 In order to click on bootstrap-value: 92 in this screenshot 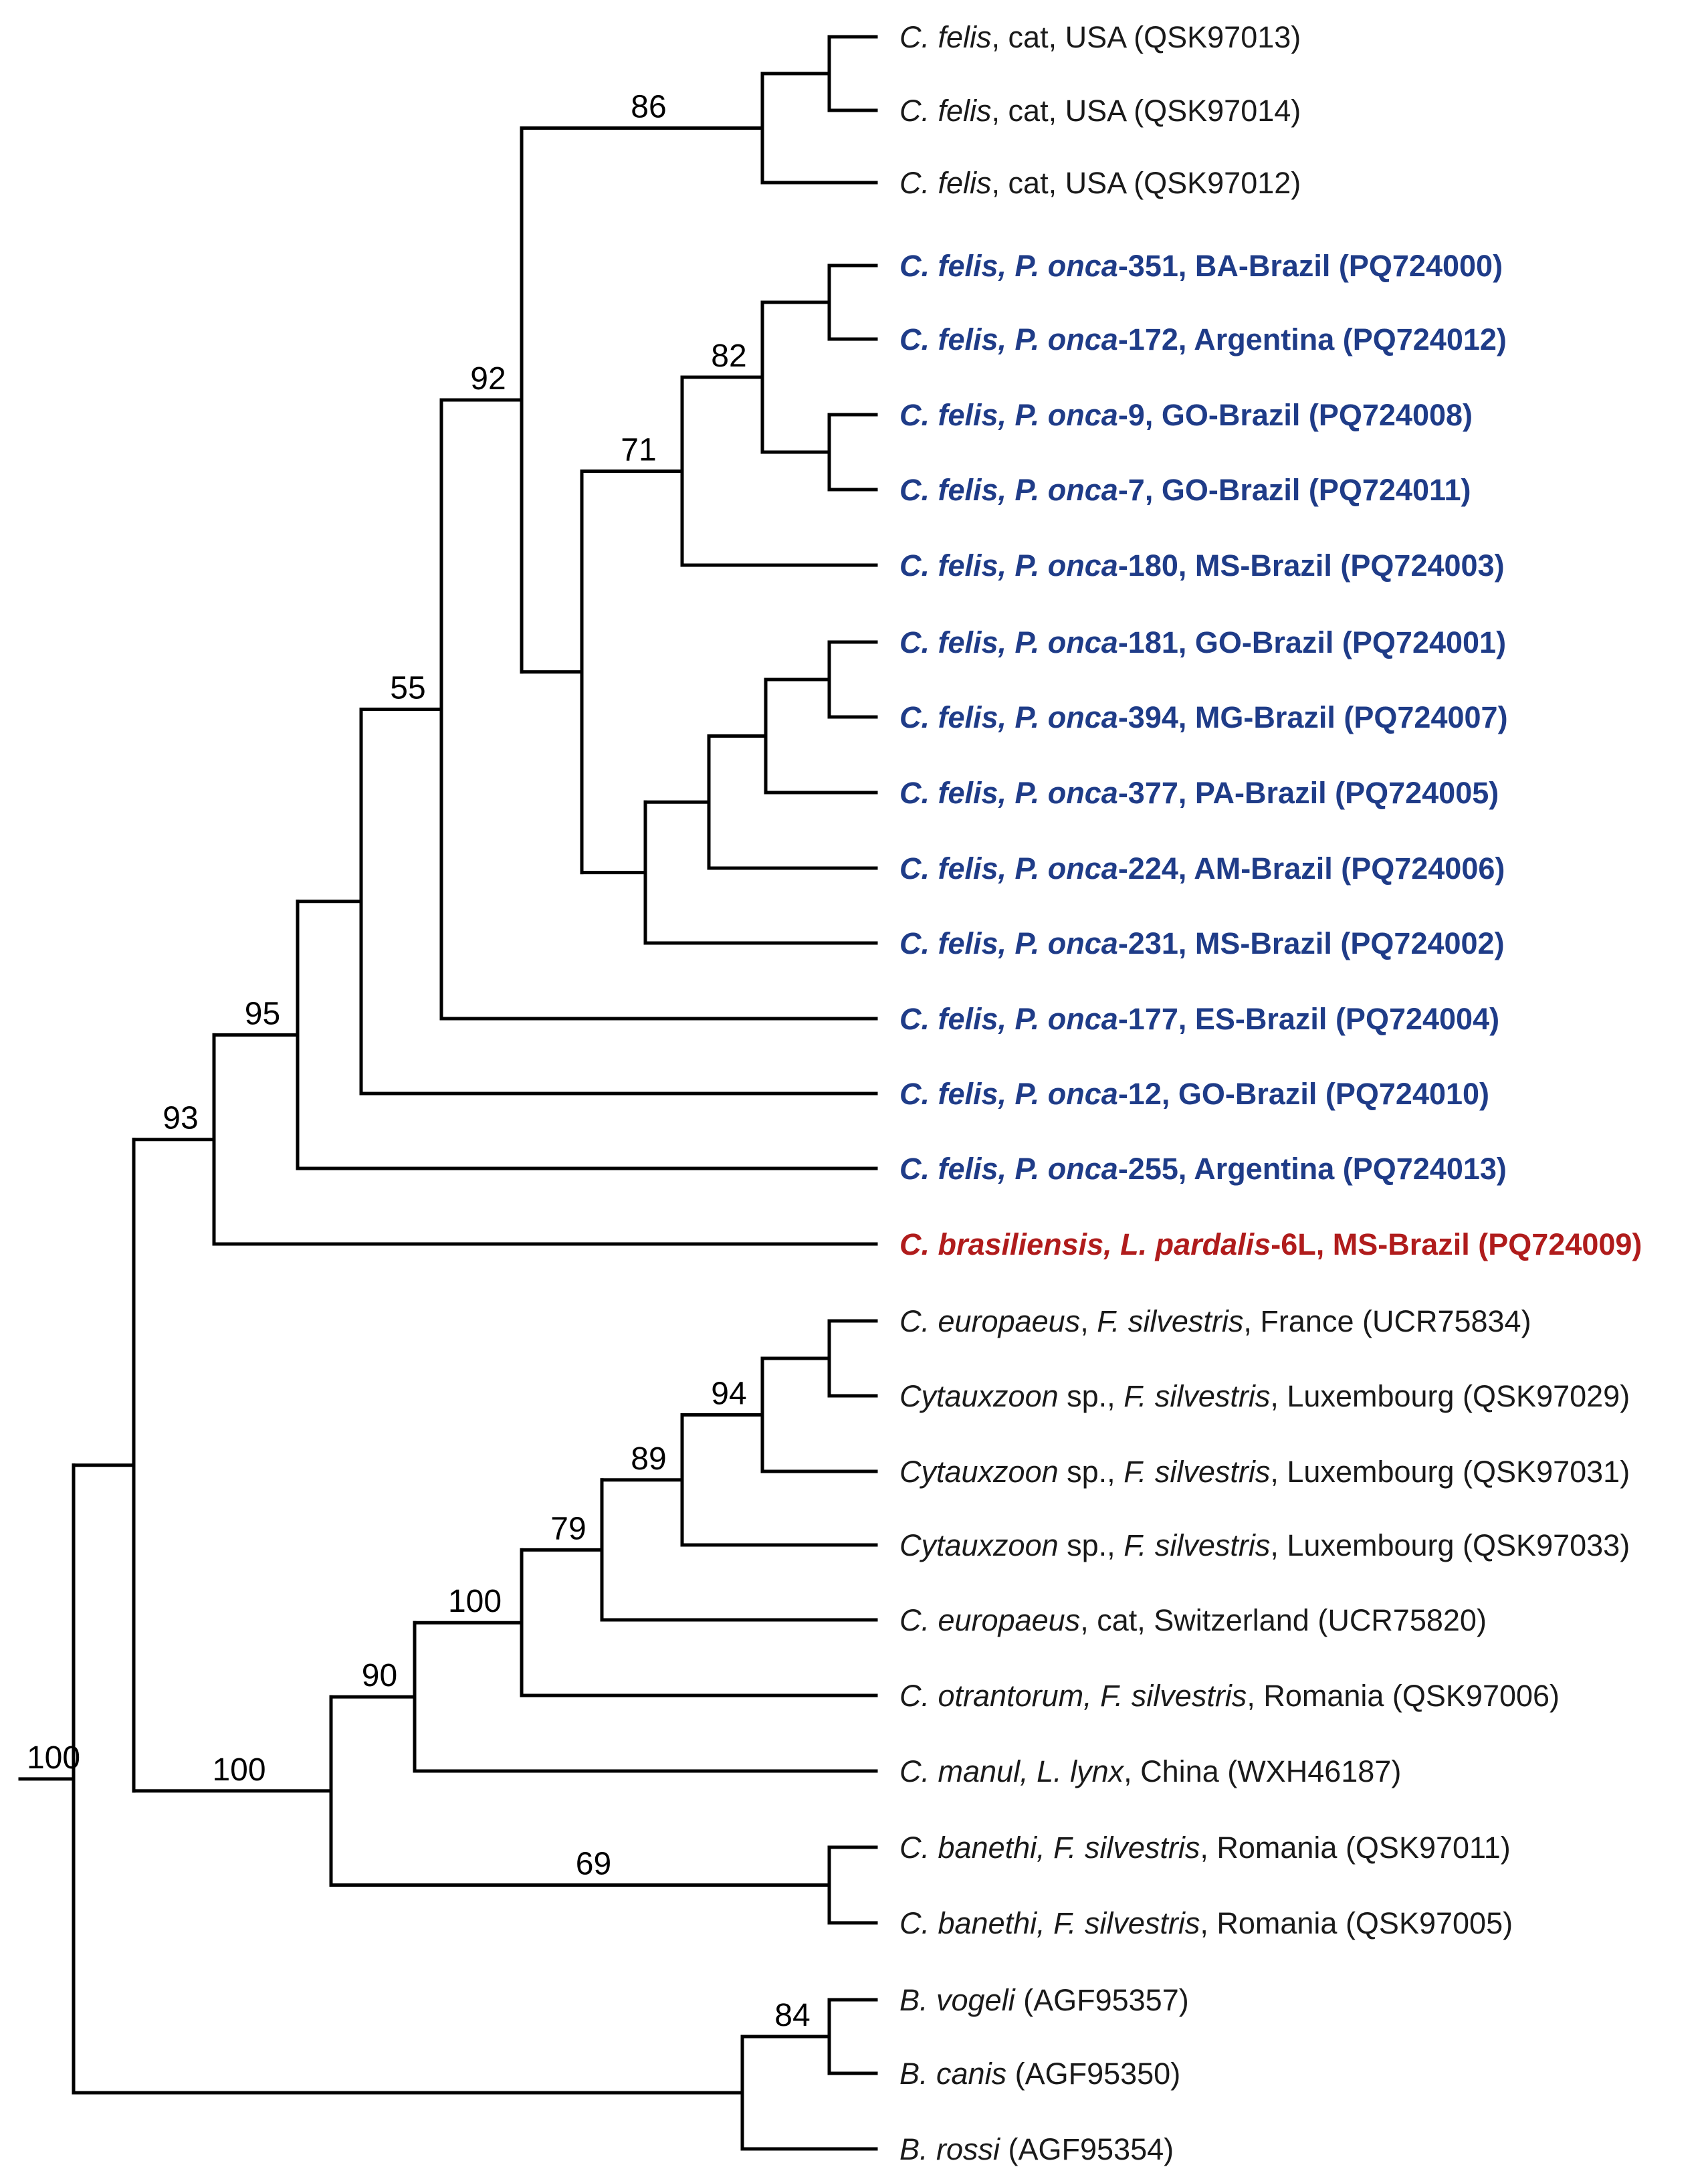, I will do `click(488, 379)`.